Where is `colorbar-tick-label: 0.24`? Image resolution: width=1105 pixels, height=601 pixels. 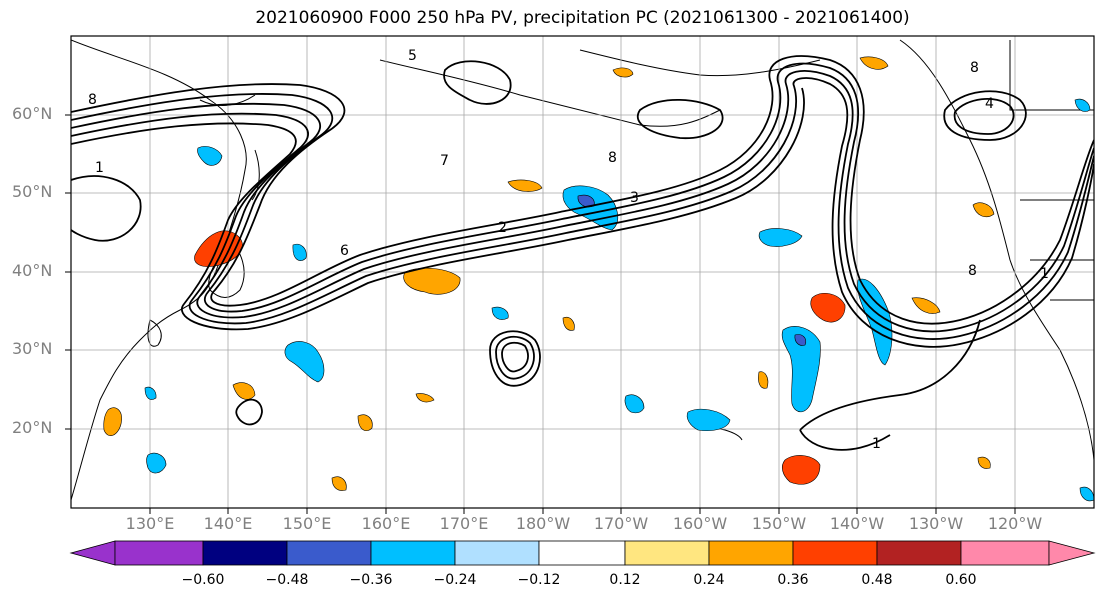 colorbar-tick-label: 0.24 is located at coordinates (709, 580).